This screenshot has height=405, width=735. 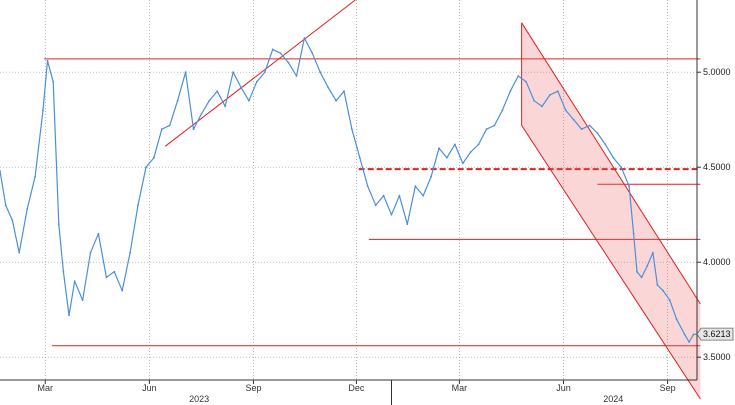 What do you see at coordinates (717, 357) in the screenshot?
I see `y-tick-label: 3.5000` at bounding box center [717, 357].